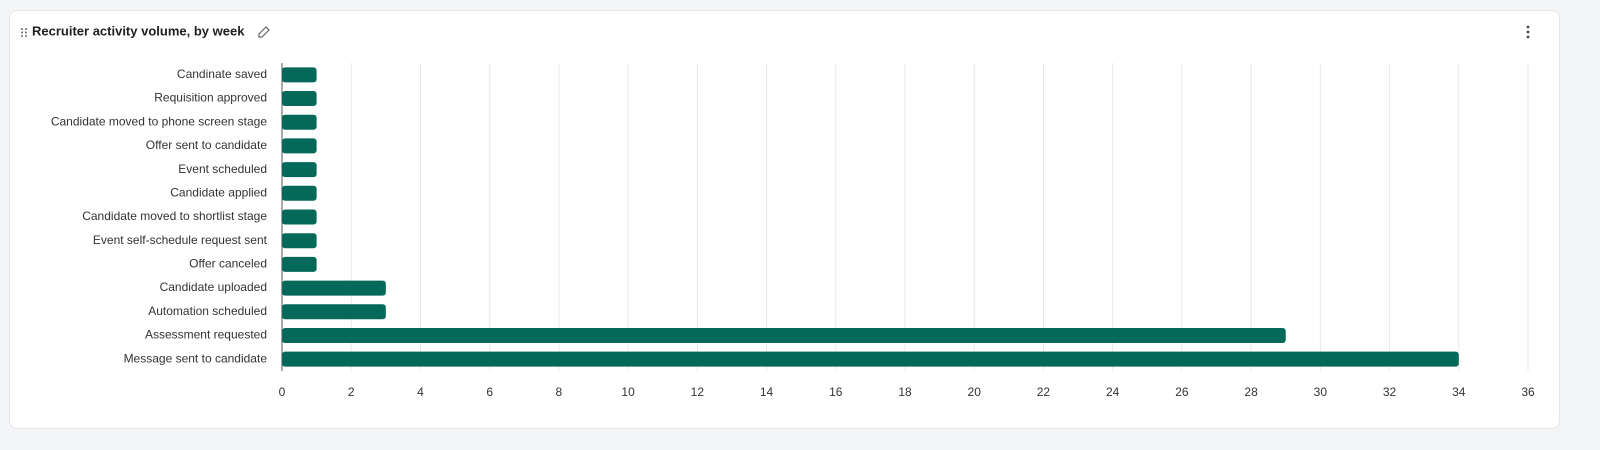 This screenshot has height=450, width=1600. What do you see at coordinates (767, 392) in the screenshot?
I see `x-tick-label: 14` at bounding box center [767, 392].